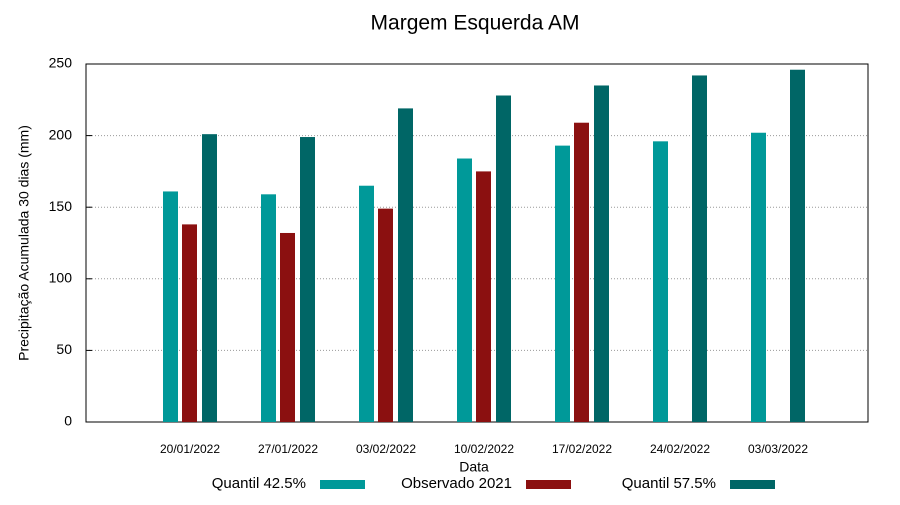  What do you see at coordinates (61, 63) in the screenshot?
I see `y-tick-label: 250` at bounding box center [61, 63].